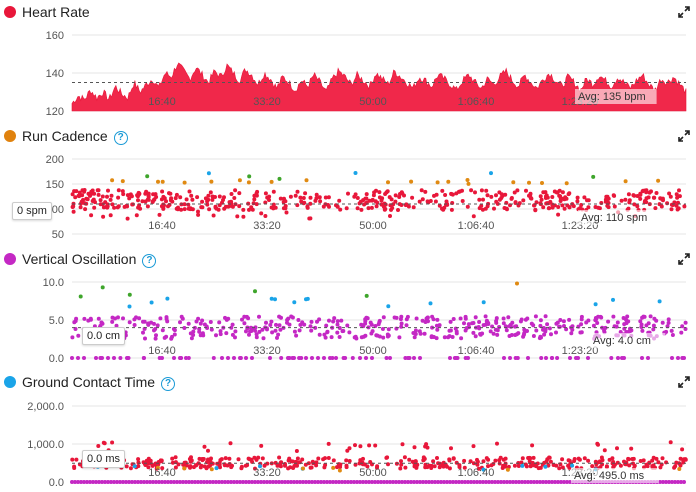 The height and width of the screenshot is (492, 696). I want to click on average-label: Avg: 110 spm, so click(614, 218).